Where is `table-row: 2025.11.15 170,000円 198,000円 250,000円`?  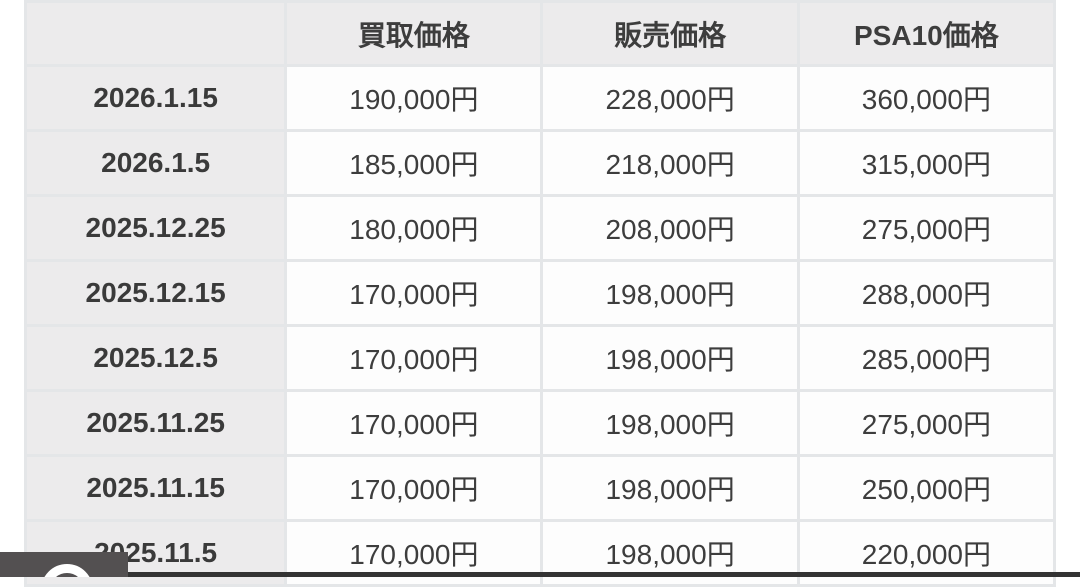
table-row: 2025.11.15 170,000円 198,000円 250,000円 is located at coordinates (540, 488).